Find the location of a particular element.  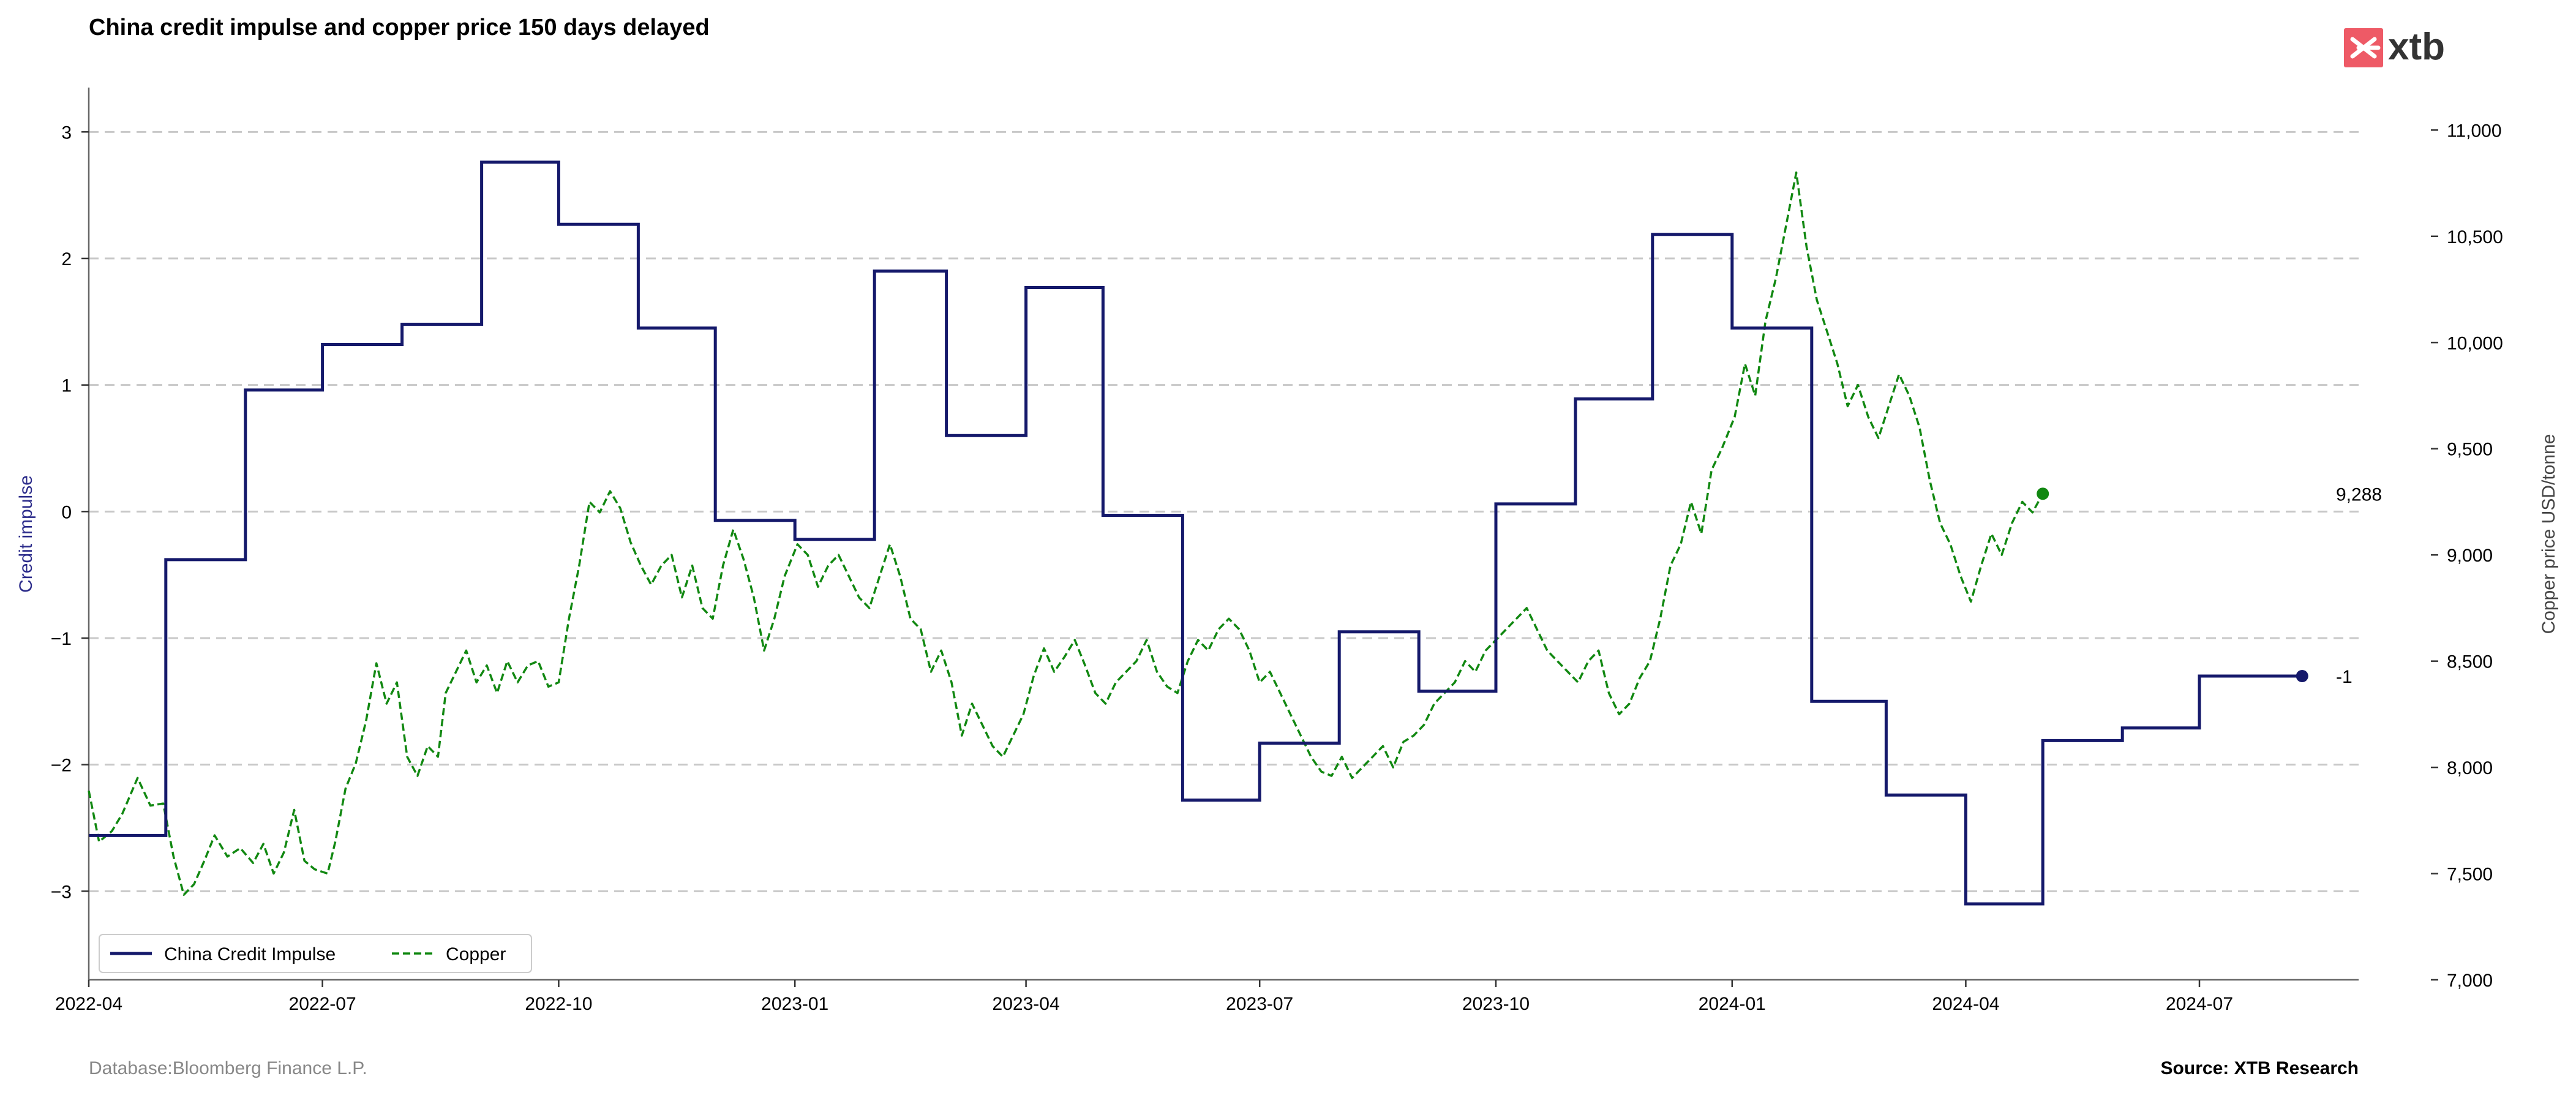

legend-impulse-label: China Credit Impulse is located at coordinates (250, 955).